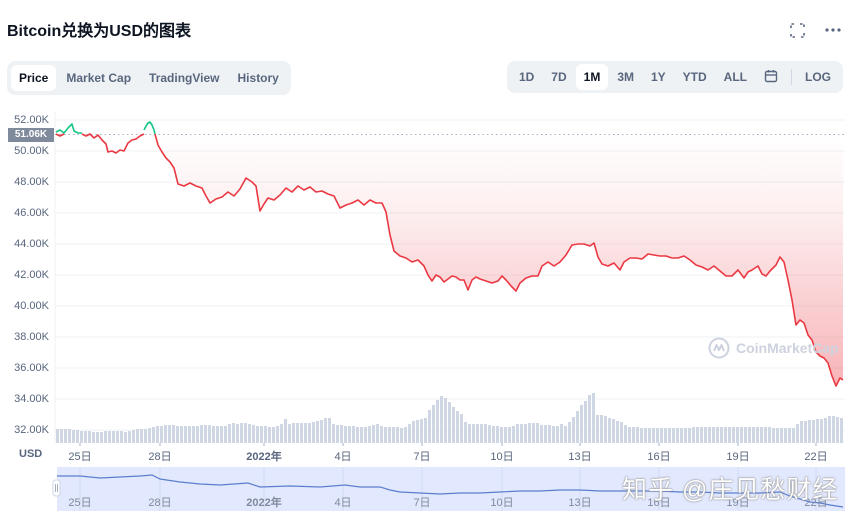 The height and width of the screenshot is (521, 865). What do you see at coordinates (526, 77) in the screenshot?
I see `range-1d: 1D` at bounding box center [526, 77].